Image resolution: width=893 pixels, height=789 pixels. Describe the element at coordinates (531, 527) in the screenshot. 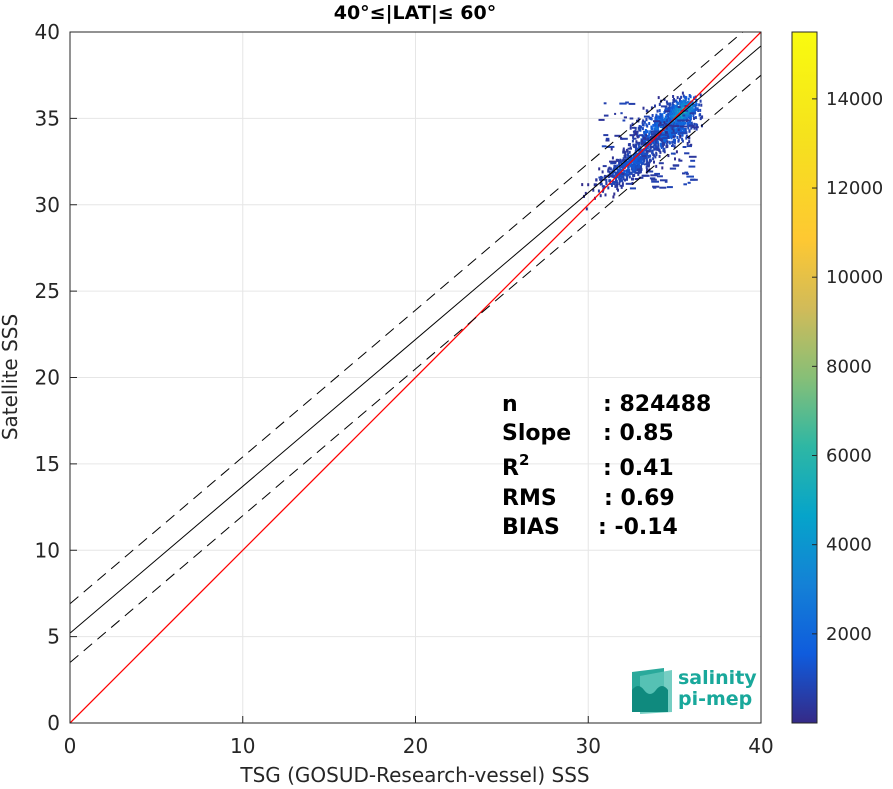

I see `stat-bias-label: BIAS` at that location.